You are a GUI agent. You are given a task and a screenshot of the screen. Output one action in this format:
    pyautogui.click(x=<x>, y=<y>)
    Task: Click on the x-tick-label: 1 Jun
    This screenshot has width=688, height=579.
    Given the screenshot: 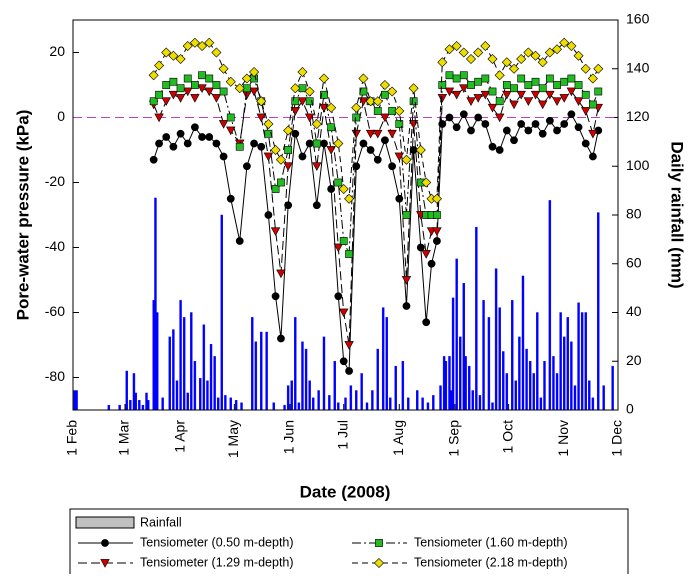 What is the action you would take?
    pyautogui.click(x=289, y=437)
    